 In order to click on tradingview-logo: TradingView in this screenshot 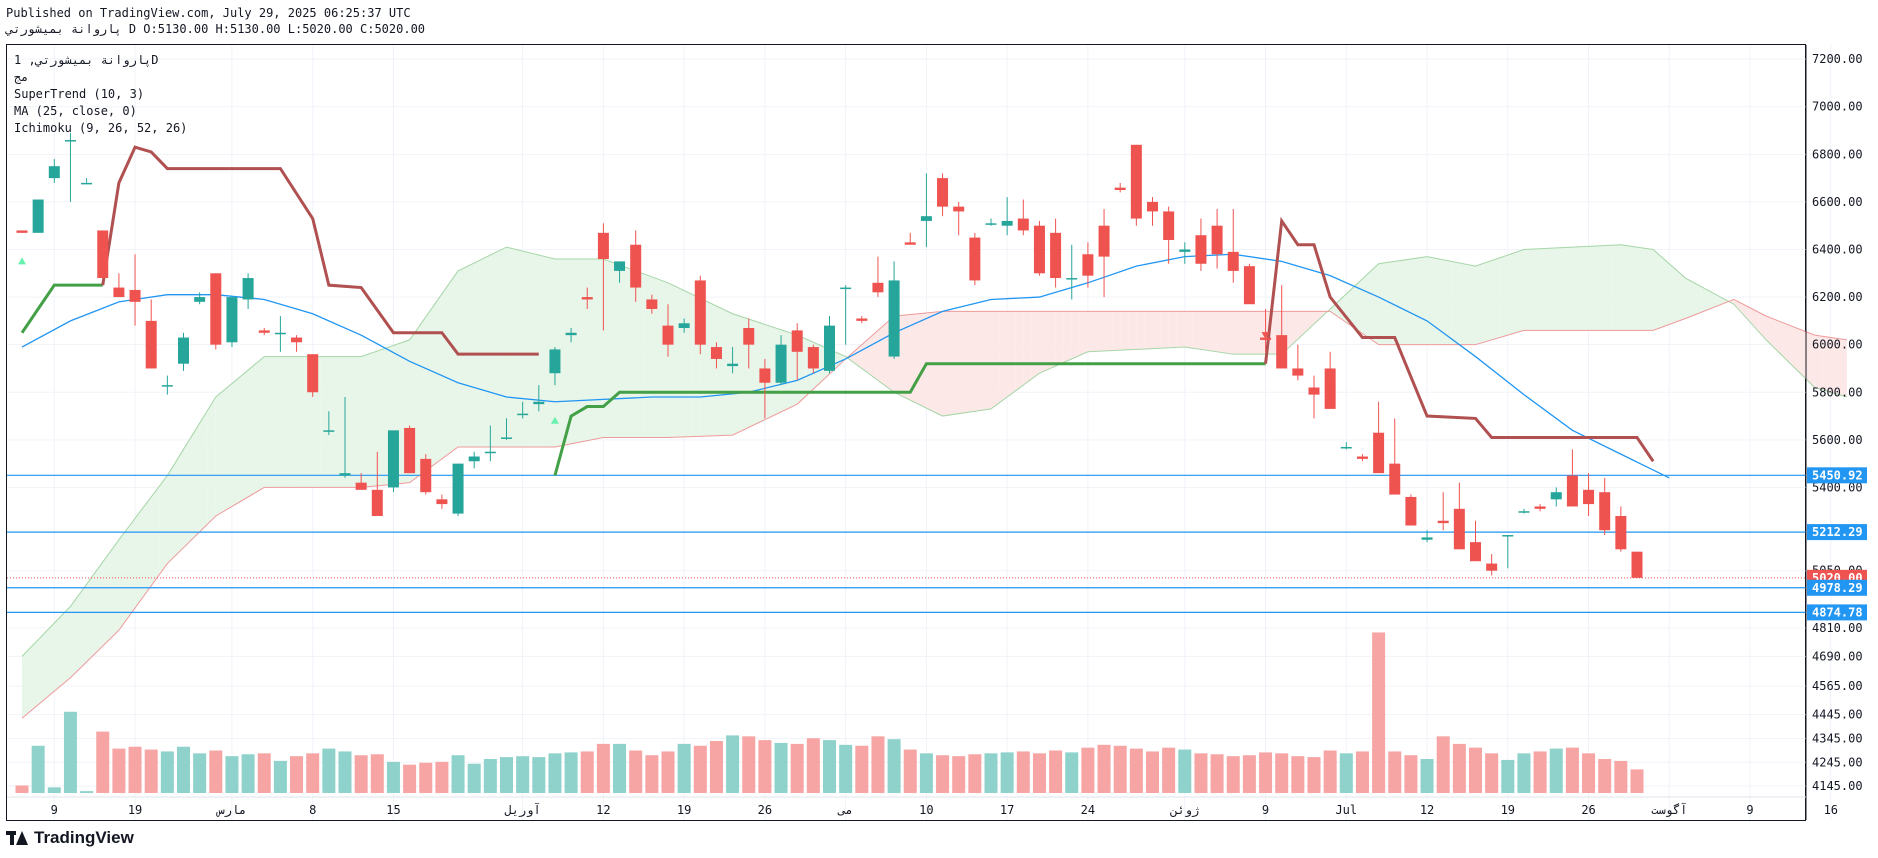, I will do `click(70, 838)`.